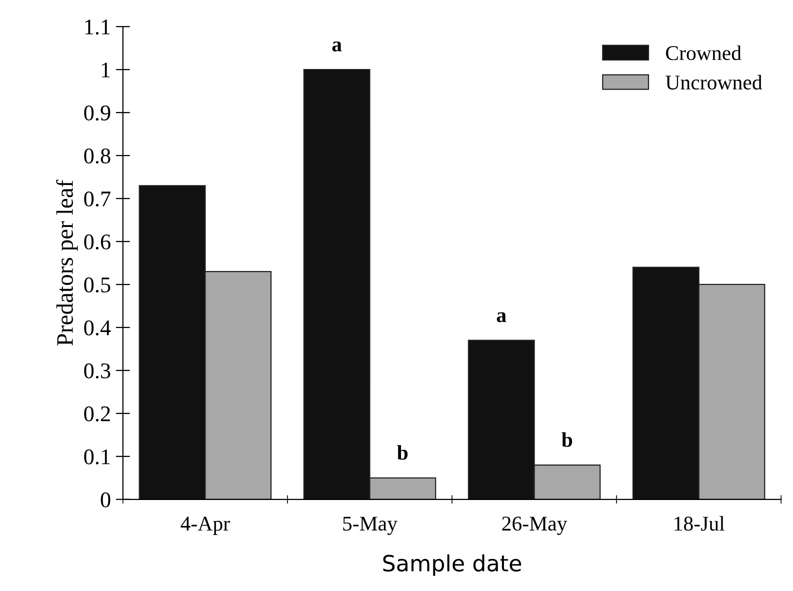 The image size is (793, 591). What do you see at coordinates (106, 70) in the screenshot?
I see `y-tick-label: 1` at bounding box center [106, 70].